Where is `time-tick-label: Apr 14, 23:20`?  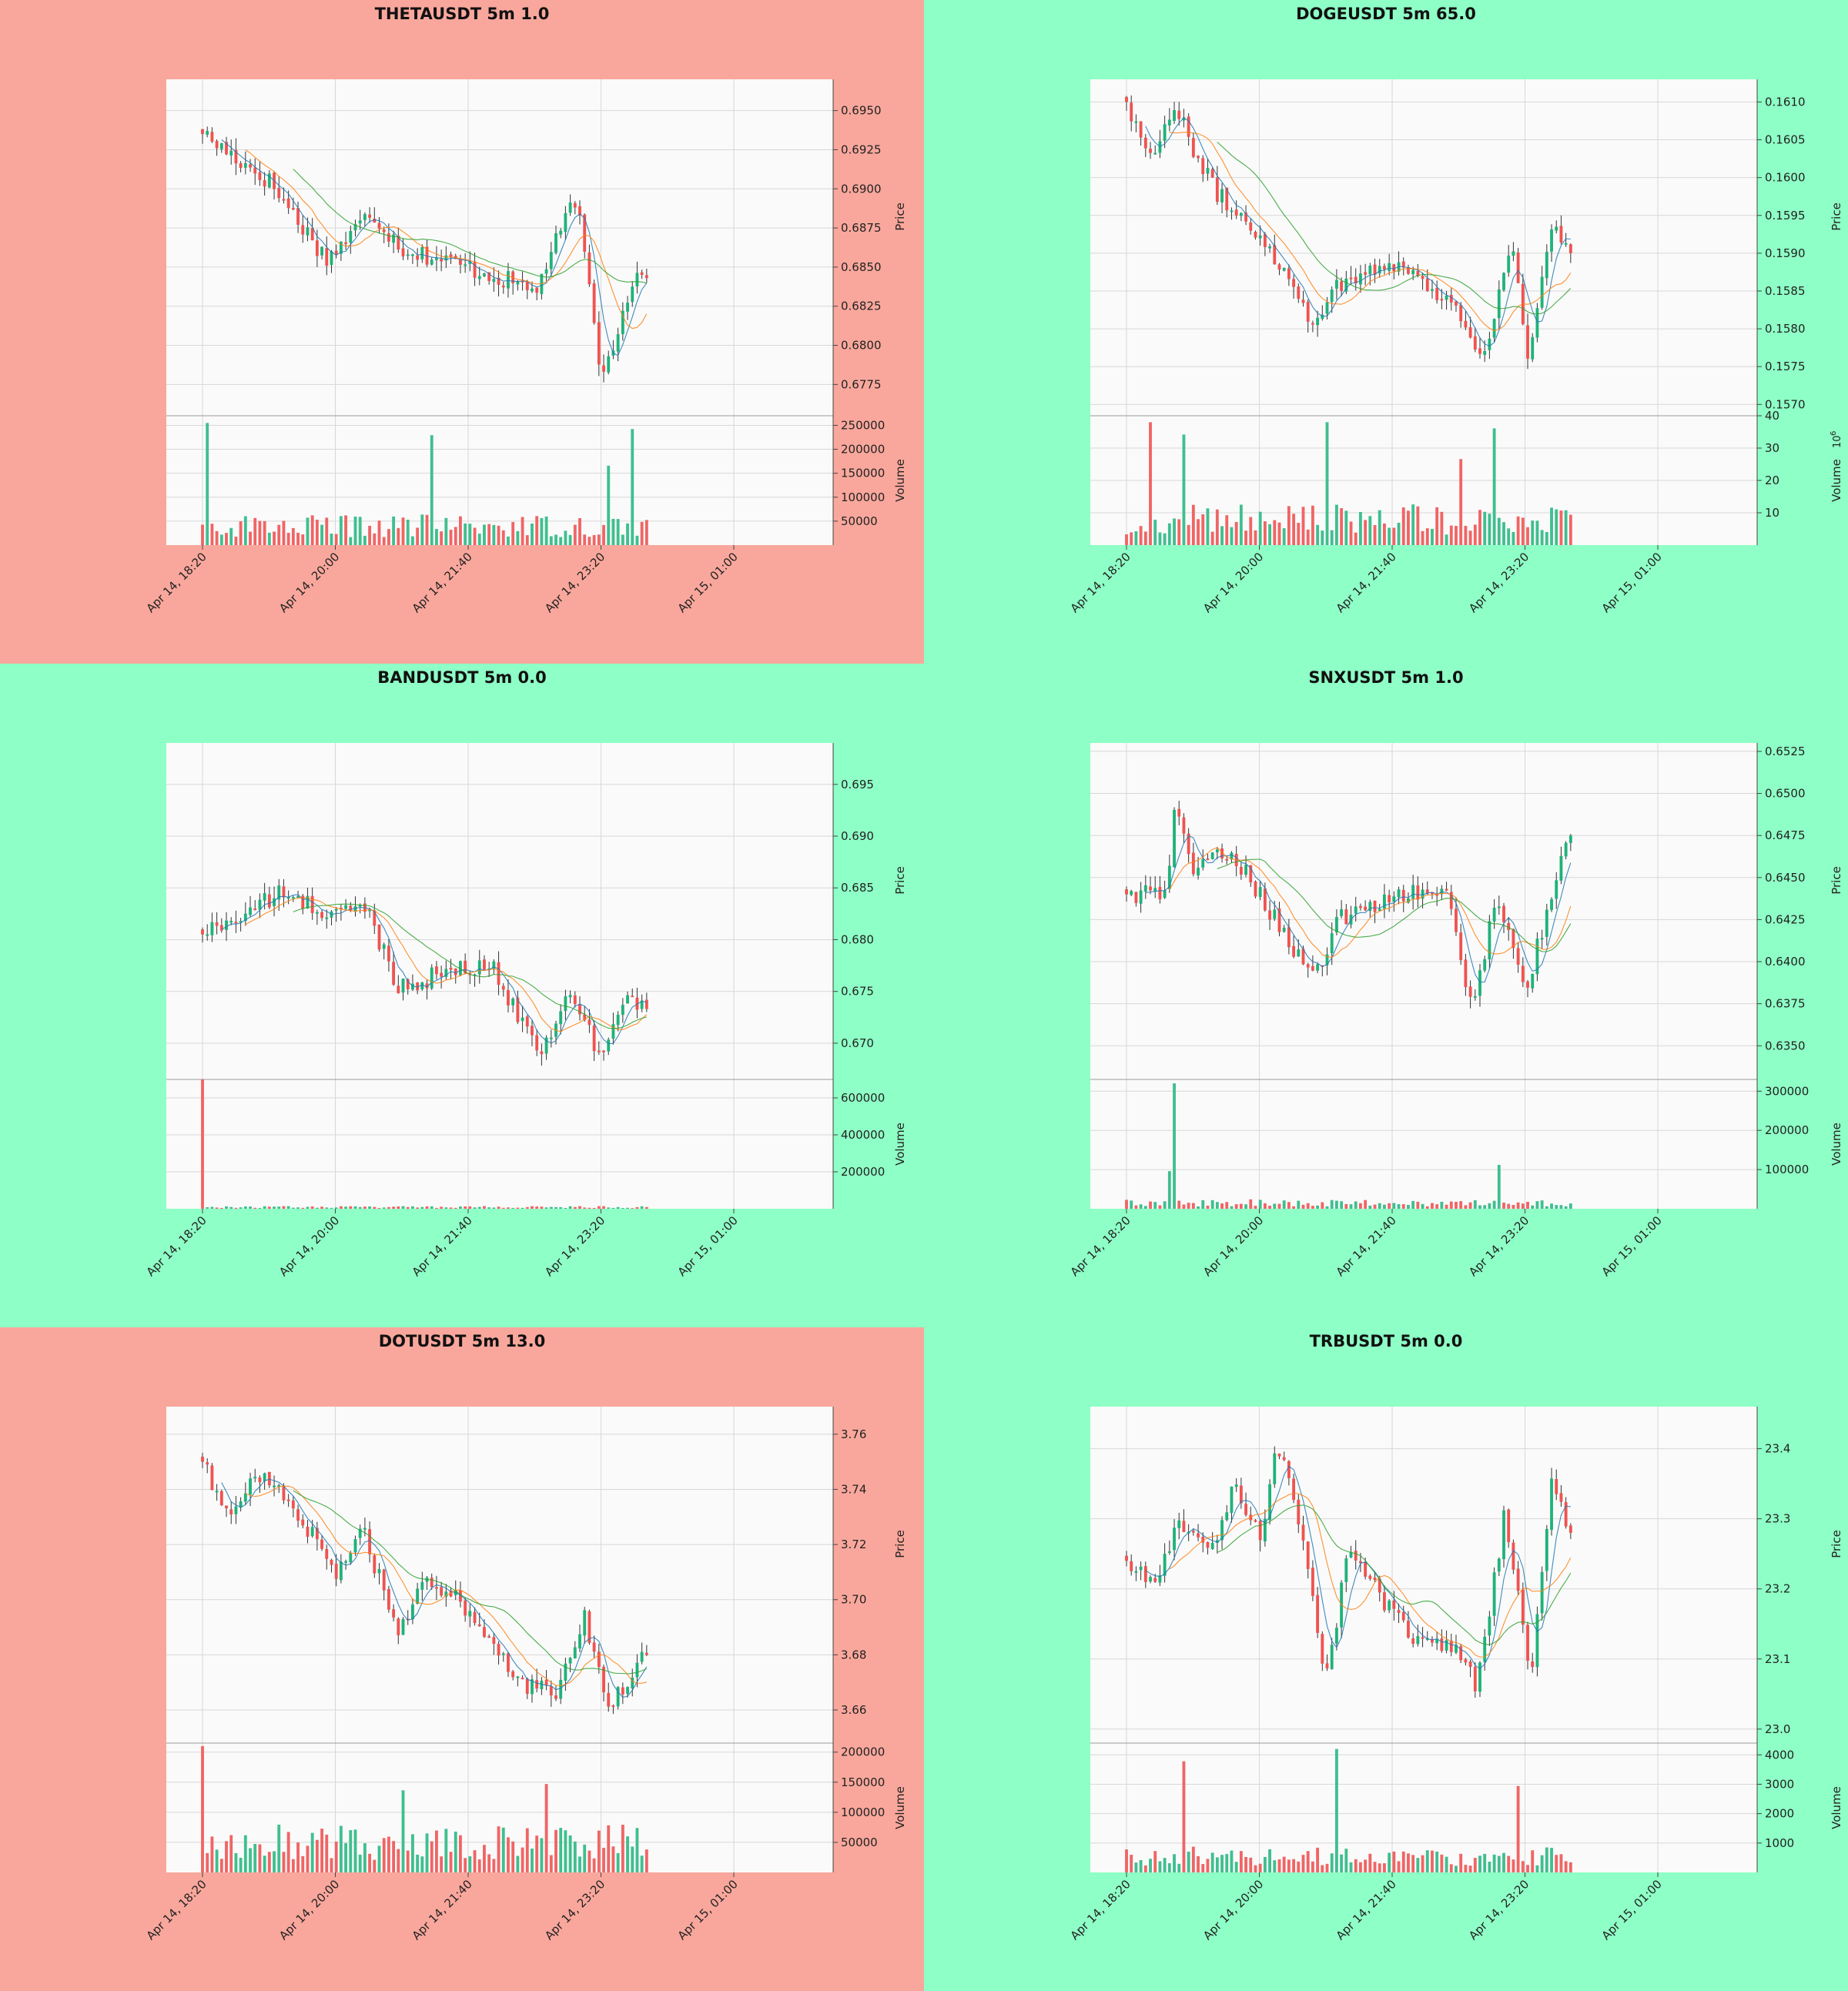 time-tick-label: Apr 14, 23:20 is located at coordinates (575, 1909).